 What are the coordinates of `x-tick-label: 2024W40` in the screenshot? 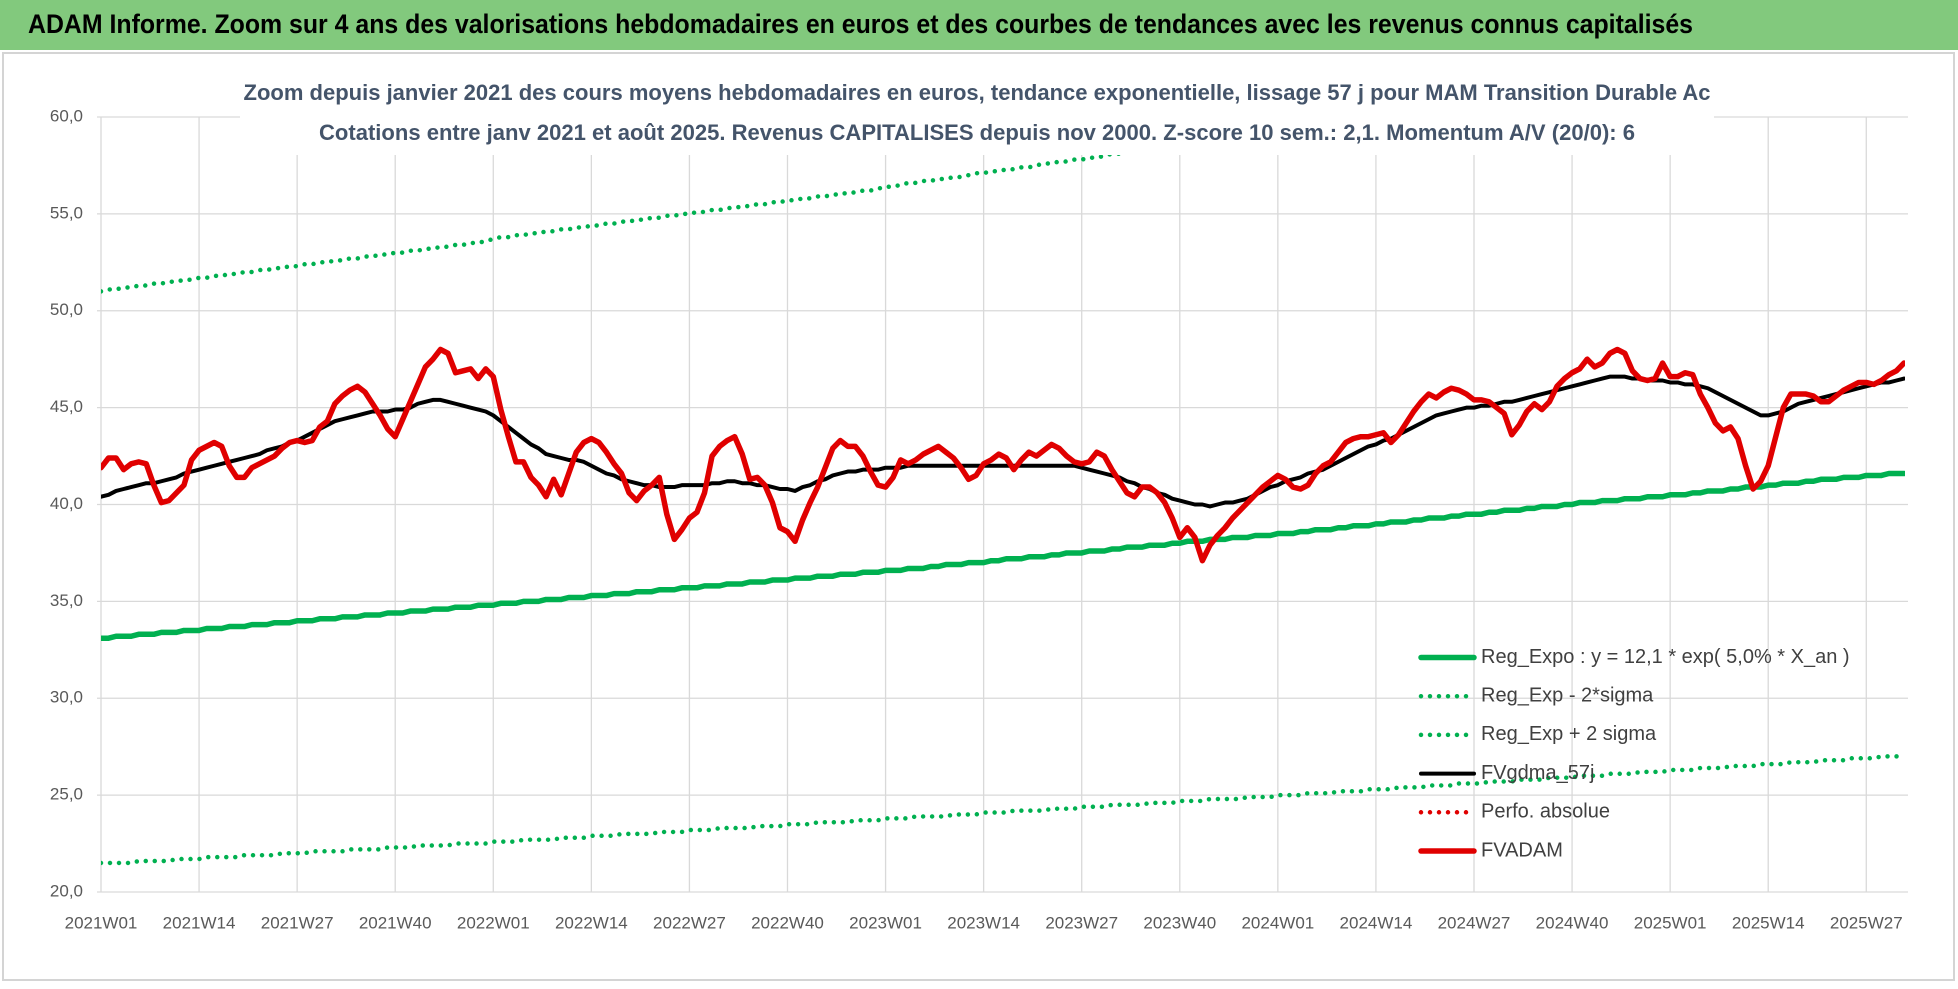 It's located at (1572, 922).